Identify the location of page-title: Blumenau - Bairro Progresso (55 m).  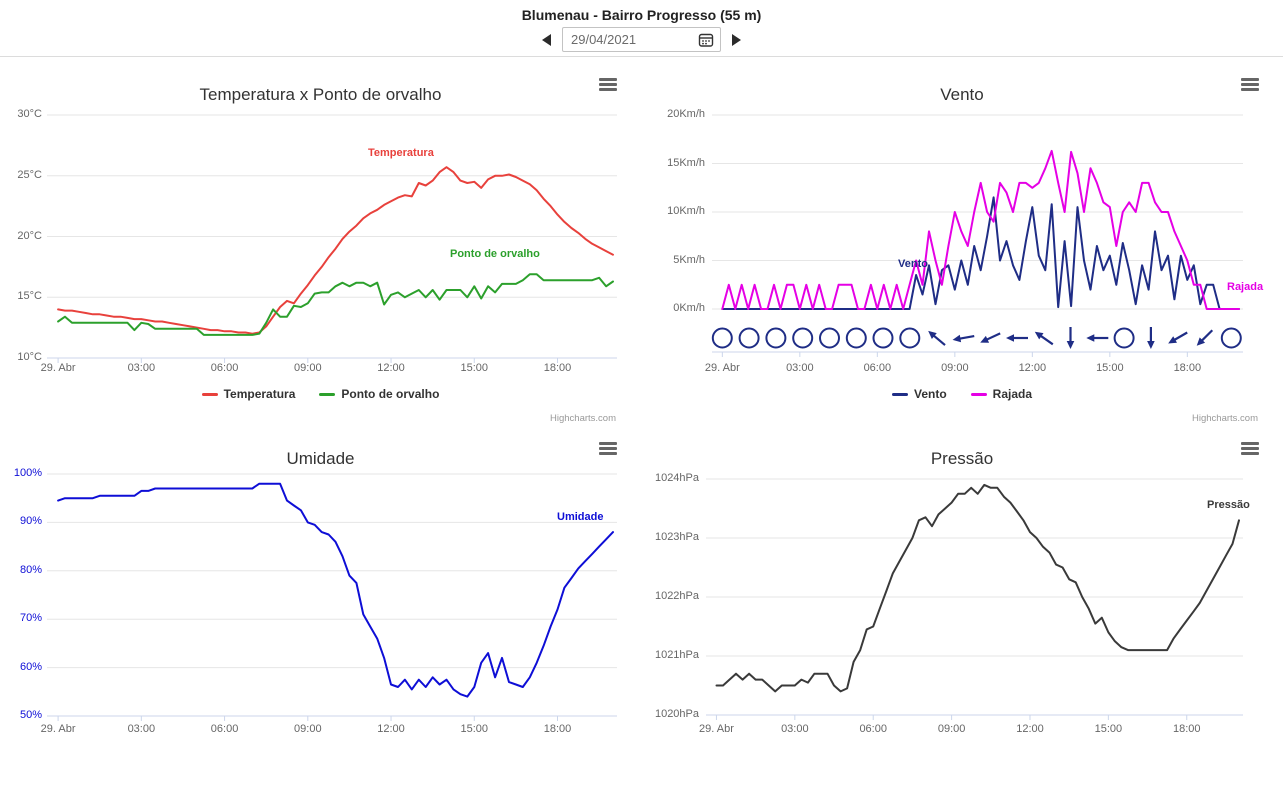
(641, 15).